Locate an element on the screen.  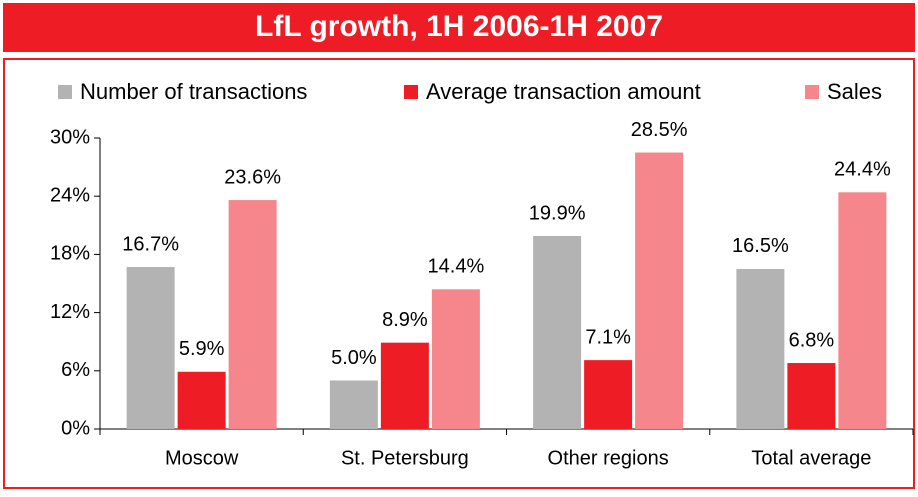
y-tick-label: 24% is located at coordinates (70, 195).